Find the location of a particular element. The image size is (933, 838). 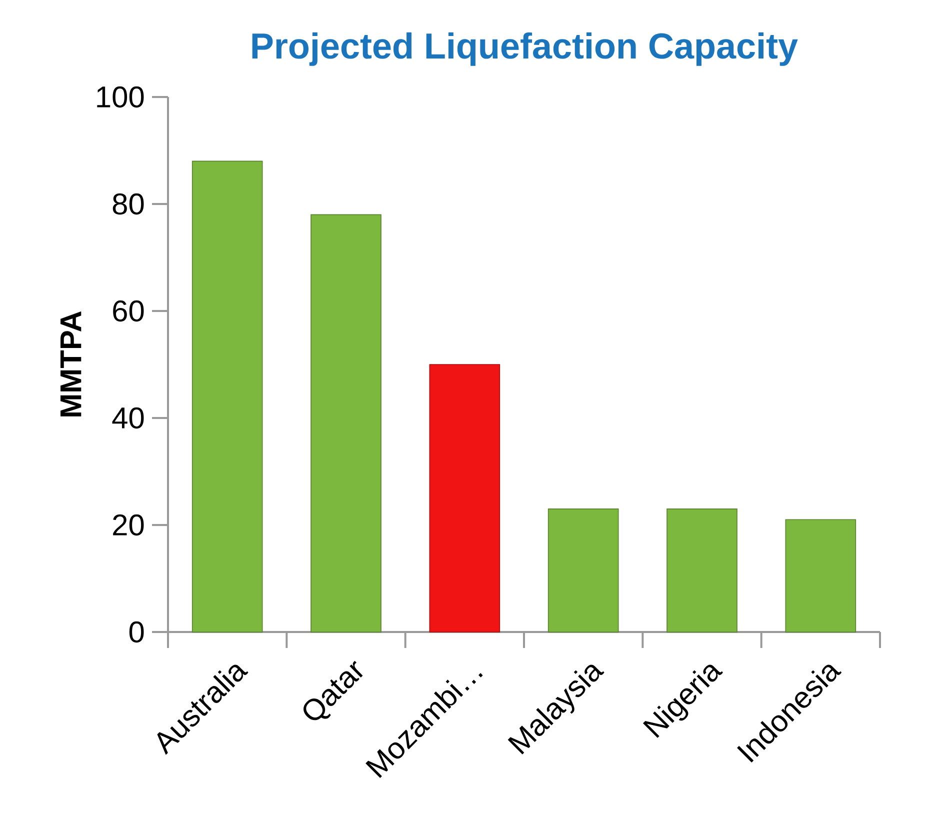

y-tick-label: 60 is located at coordinates (128, 311).